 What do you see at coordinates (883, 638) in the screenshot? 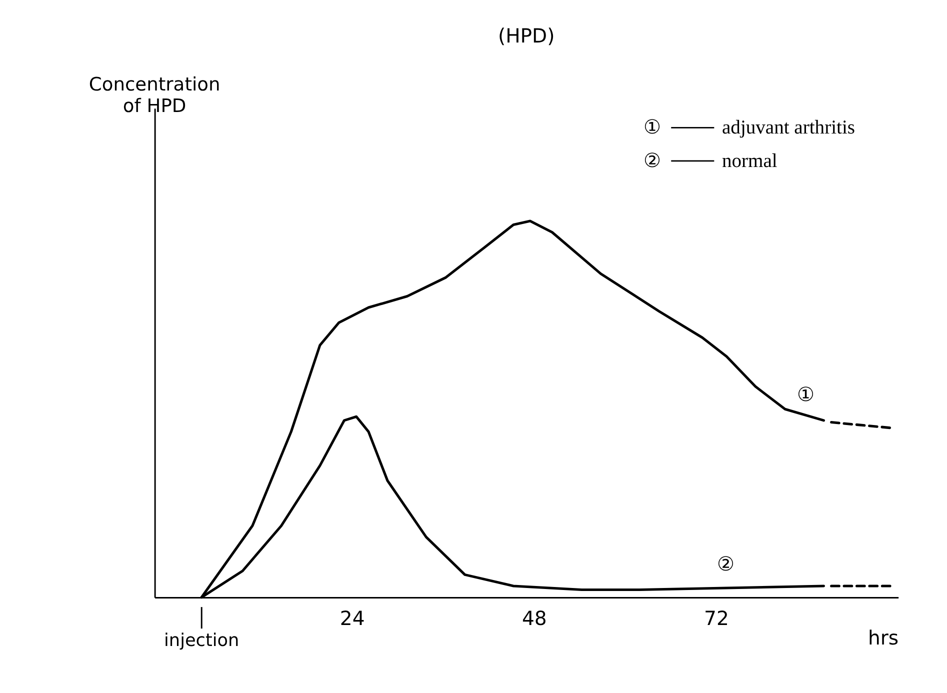
I see `x-axis-title: hrs` at bounding box center [883, 638].